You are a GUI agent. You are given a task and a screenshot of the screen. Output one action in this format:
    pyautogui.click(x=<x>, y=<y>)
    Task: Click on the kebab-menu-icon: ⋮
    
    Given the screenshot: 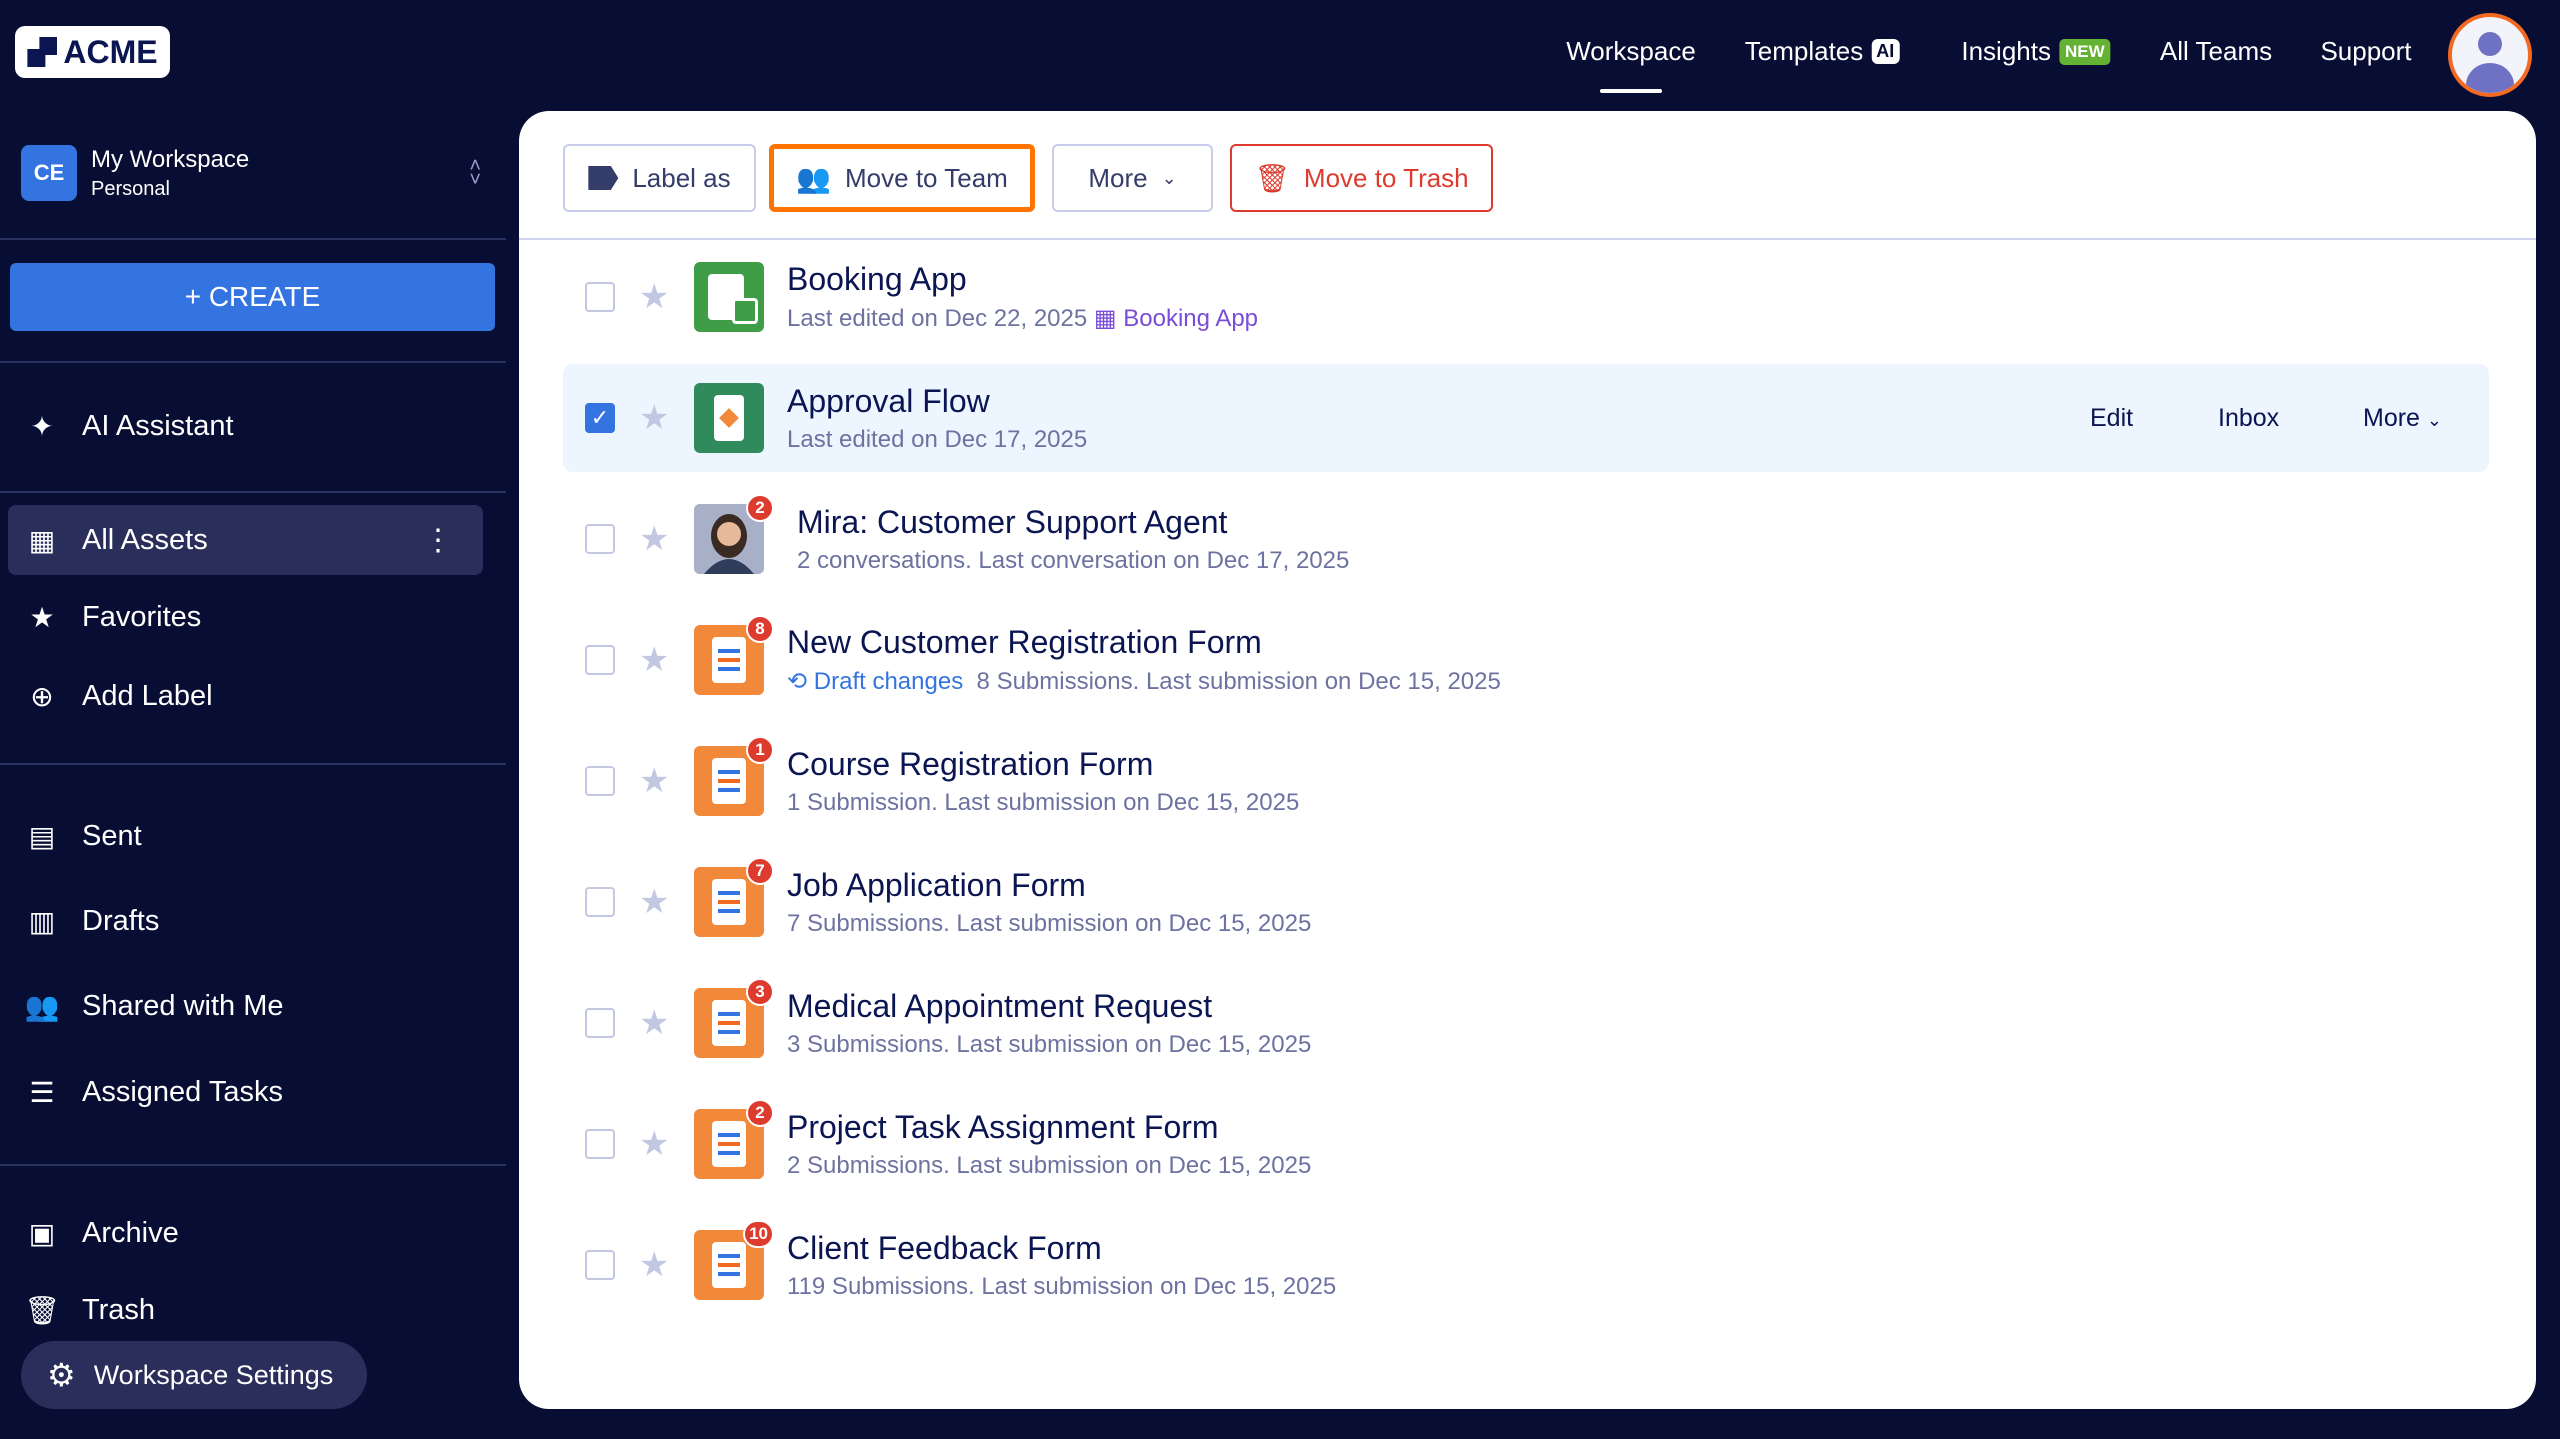 What is the action you would take?
    pyautogui.click(x=438, y=540)
    